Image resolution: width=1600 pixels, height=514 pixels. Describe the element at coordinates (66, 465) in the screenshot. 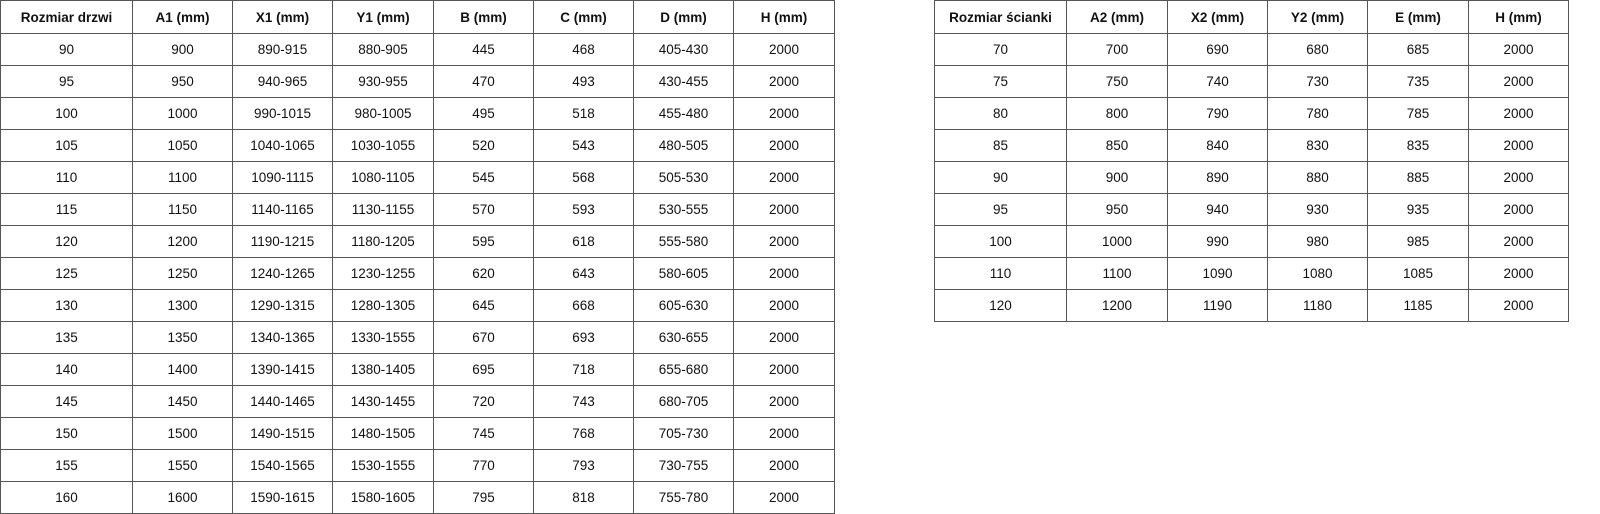

I see `table-cell: 155` at that location.